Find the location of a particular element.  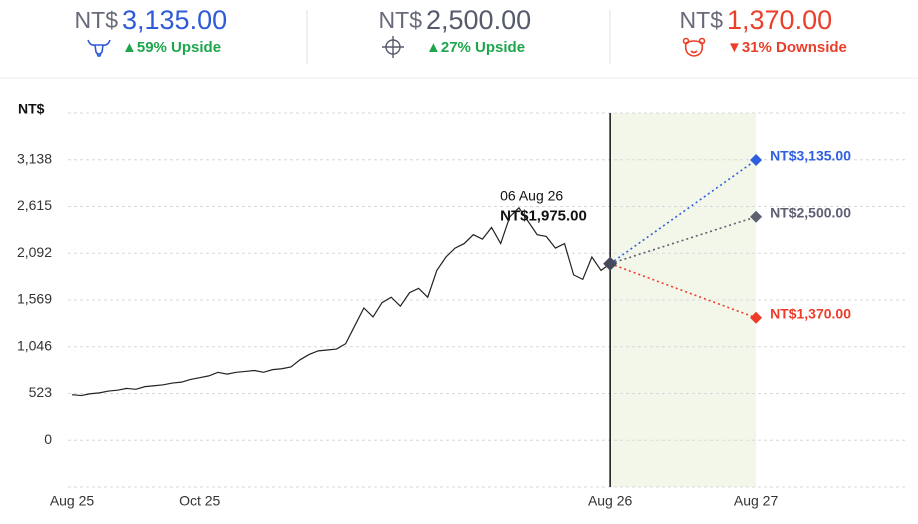

header-bg is located at coordinates (459, 39).